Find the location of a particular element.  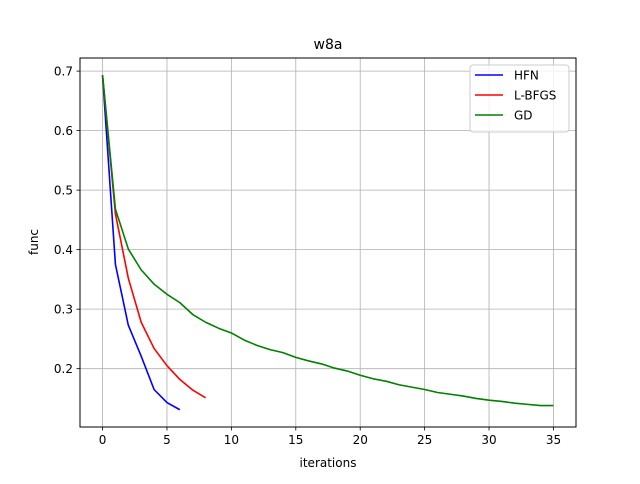

x-tick-label: 0 is located at coordinates (103, 440).